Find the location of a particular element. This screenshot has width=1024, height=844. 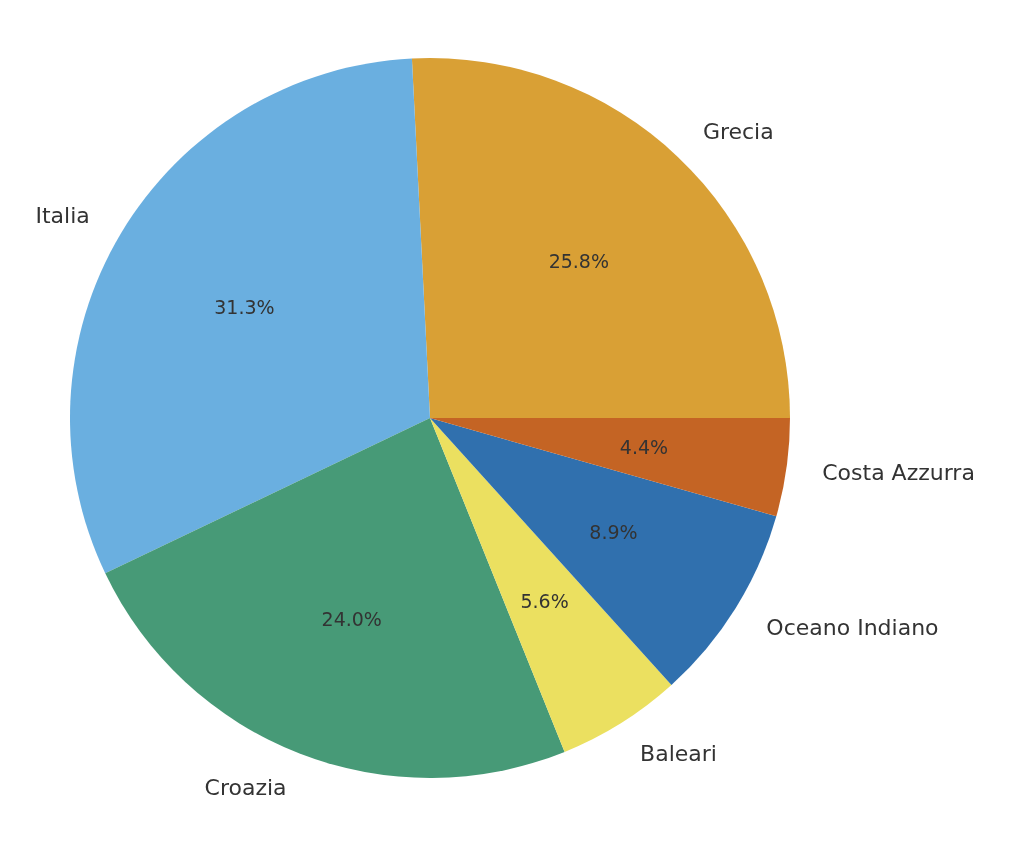

slice-label: Italia is located at coordinates (62, 216).